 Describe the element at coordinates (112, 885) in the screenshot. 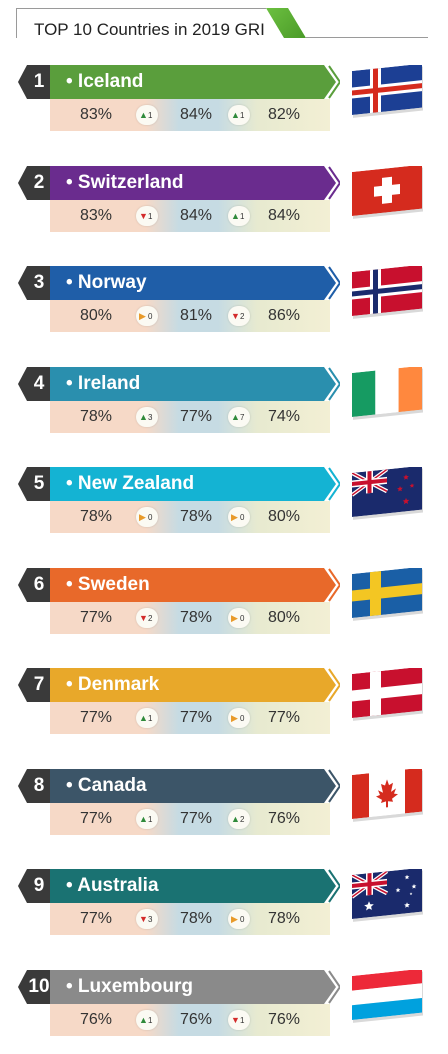

I see `country-name: • Australia` at that location.